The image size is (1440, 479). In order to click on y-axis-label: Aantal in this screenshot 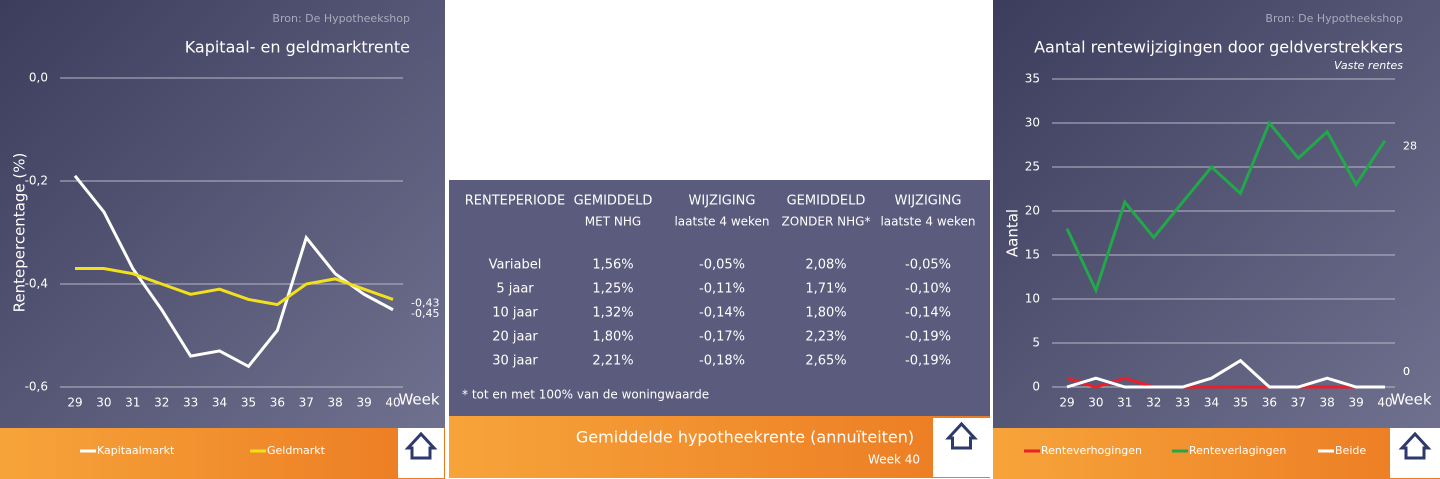, I will do `click(1013, 233)`.